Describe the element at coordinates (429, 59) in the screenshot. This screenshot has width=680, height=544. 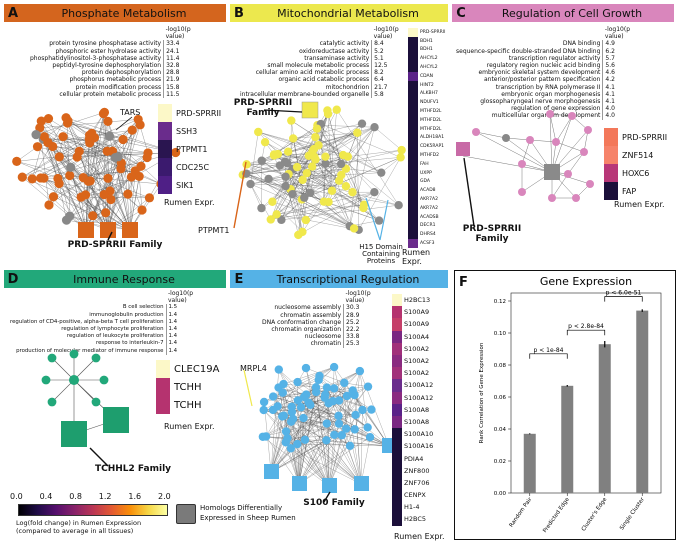
I see `gene-label: AHCYL2` at that location.